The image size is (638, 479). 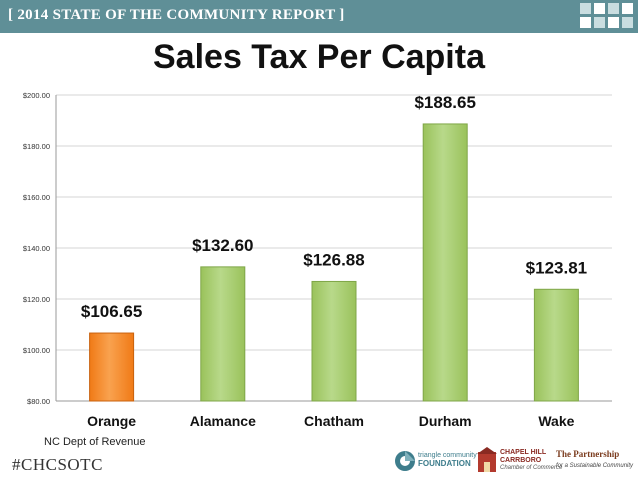 I want to click on chart-title: Sales Tax Per Capita, so click(x=319, y=57).